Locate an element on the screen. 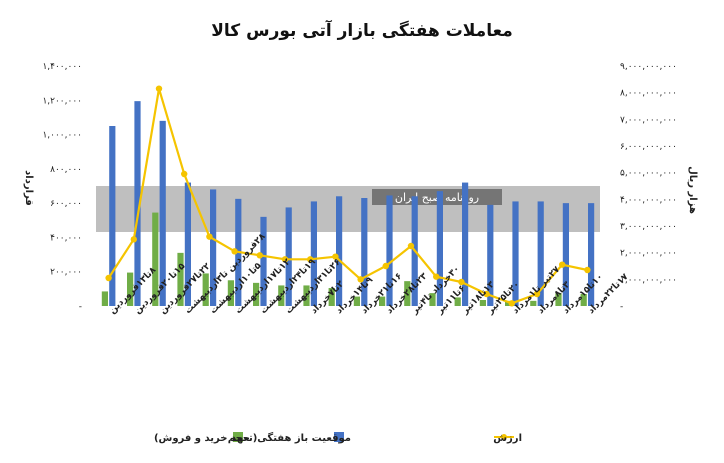  y-right-tick-label: ۴,۰۰۰,۰۰۰,۰۰۰ is located at coordinates (648, 200).